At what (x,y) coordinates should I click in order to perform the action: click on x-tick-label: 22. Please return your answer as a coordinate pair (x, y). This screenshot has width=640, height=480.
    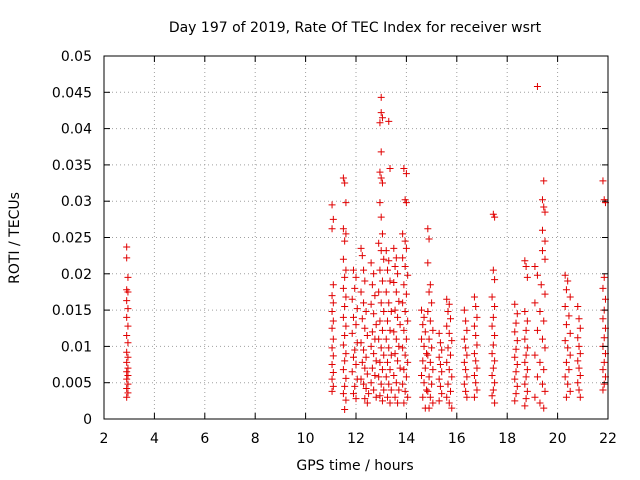
    Looking at the image, I should click on (608, 439).